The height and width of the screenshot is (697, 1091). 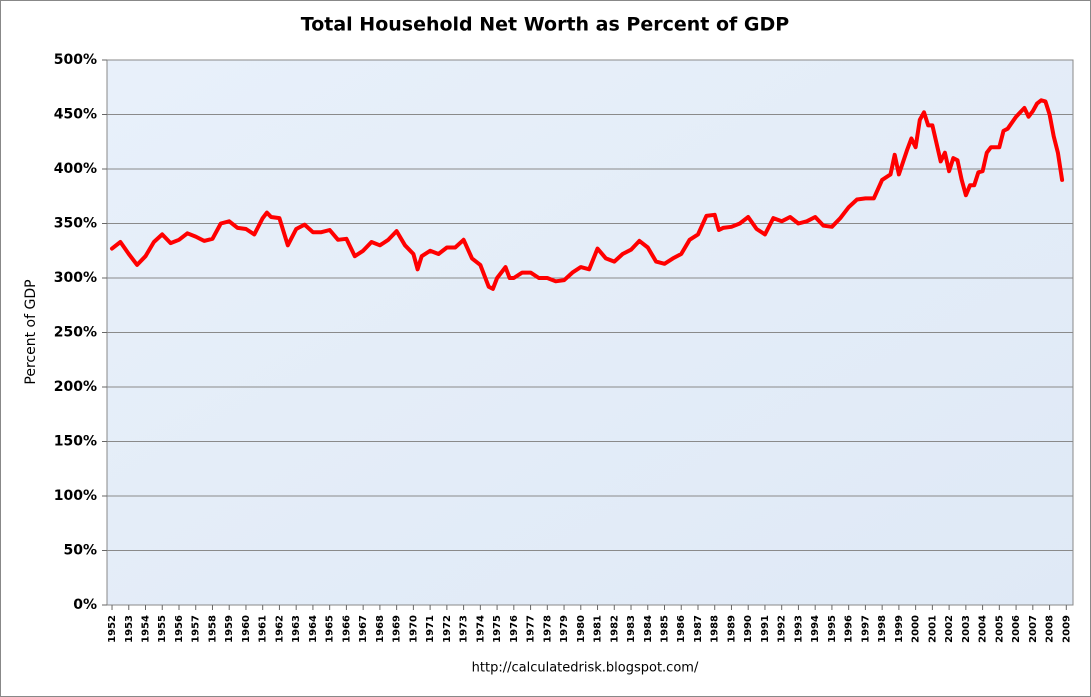 I want to click on y-tick-label: 100%, so click(x=75, y=496).